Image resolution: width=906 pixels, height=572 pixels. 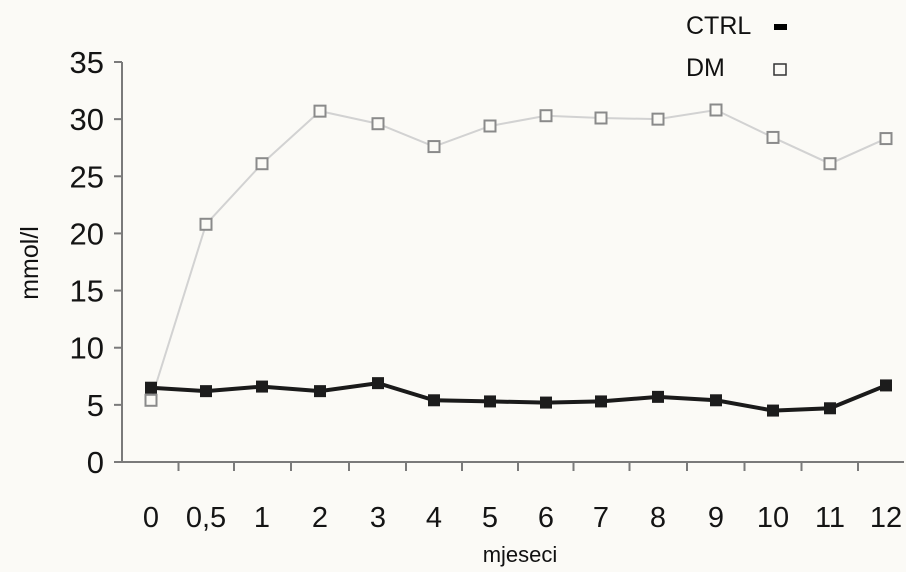 I want to click on legend-label-ctrl: CTRL, so click(x=719, y=26).